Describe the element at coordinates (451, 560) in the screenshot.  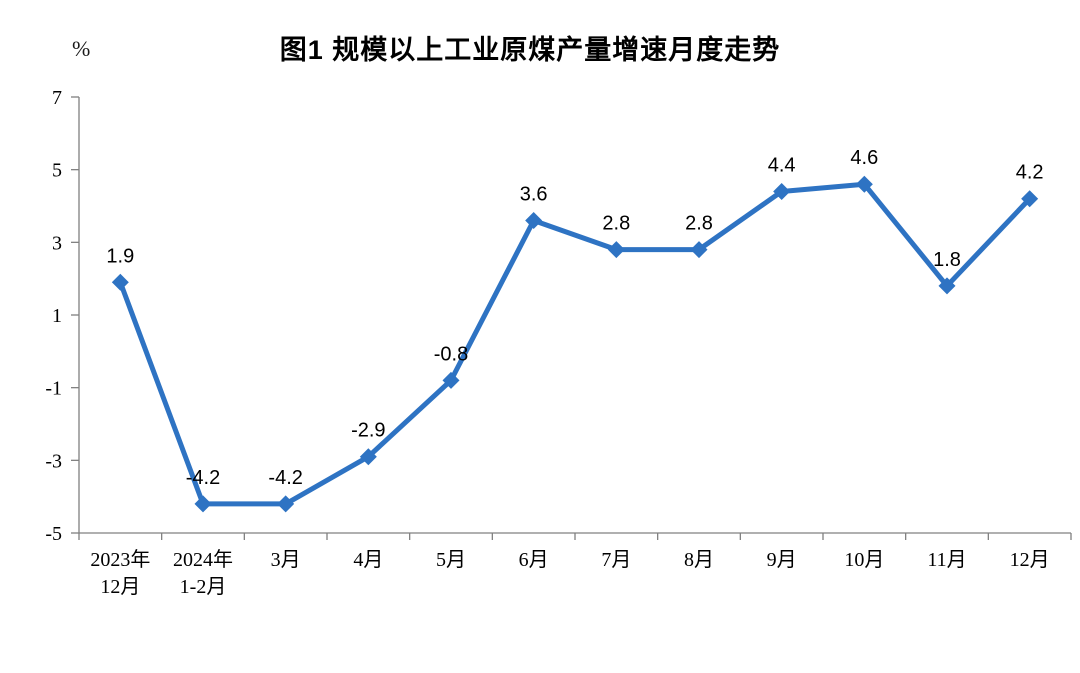
I see `x-axis-category-label: 5月` at that location.